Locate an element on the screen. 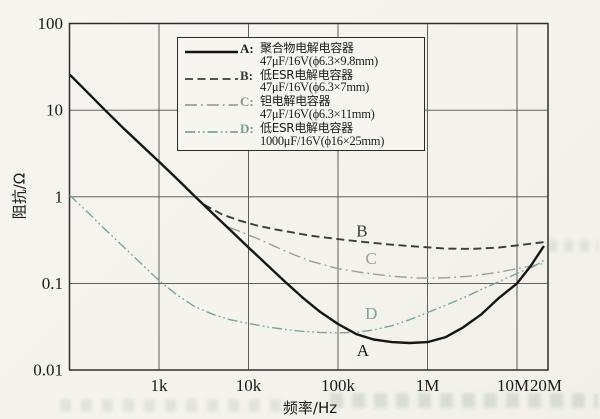  curve-label-A: A is located at coordinates (363, 350).